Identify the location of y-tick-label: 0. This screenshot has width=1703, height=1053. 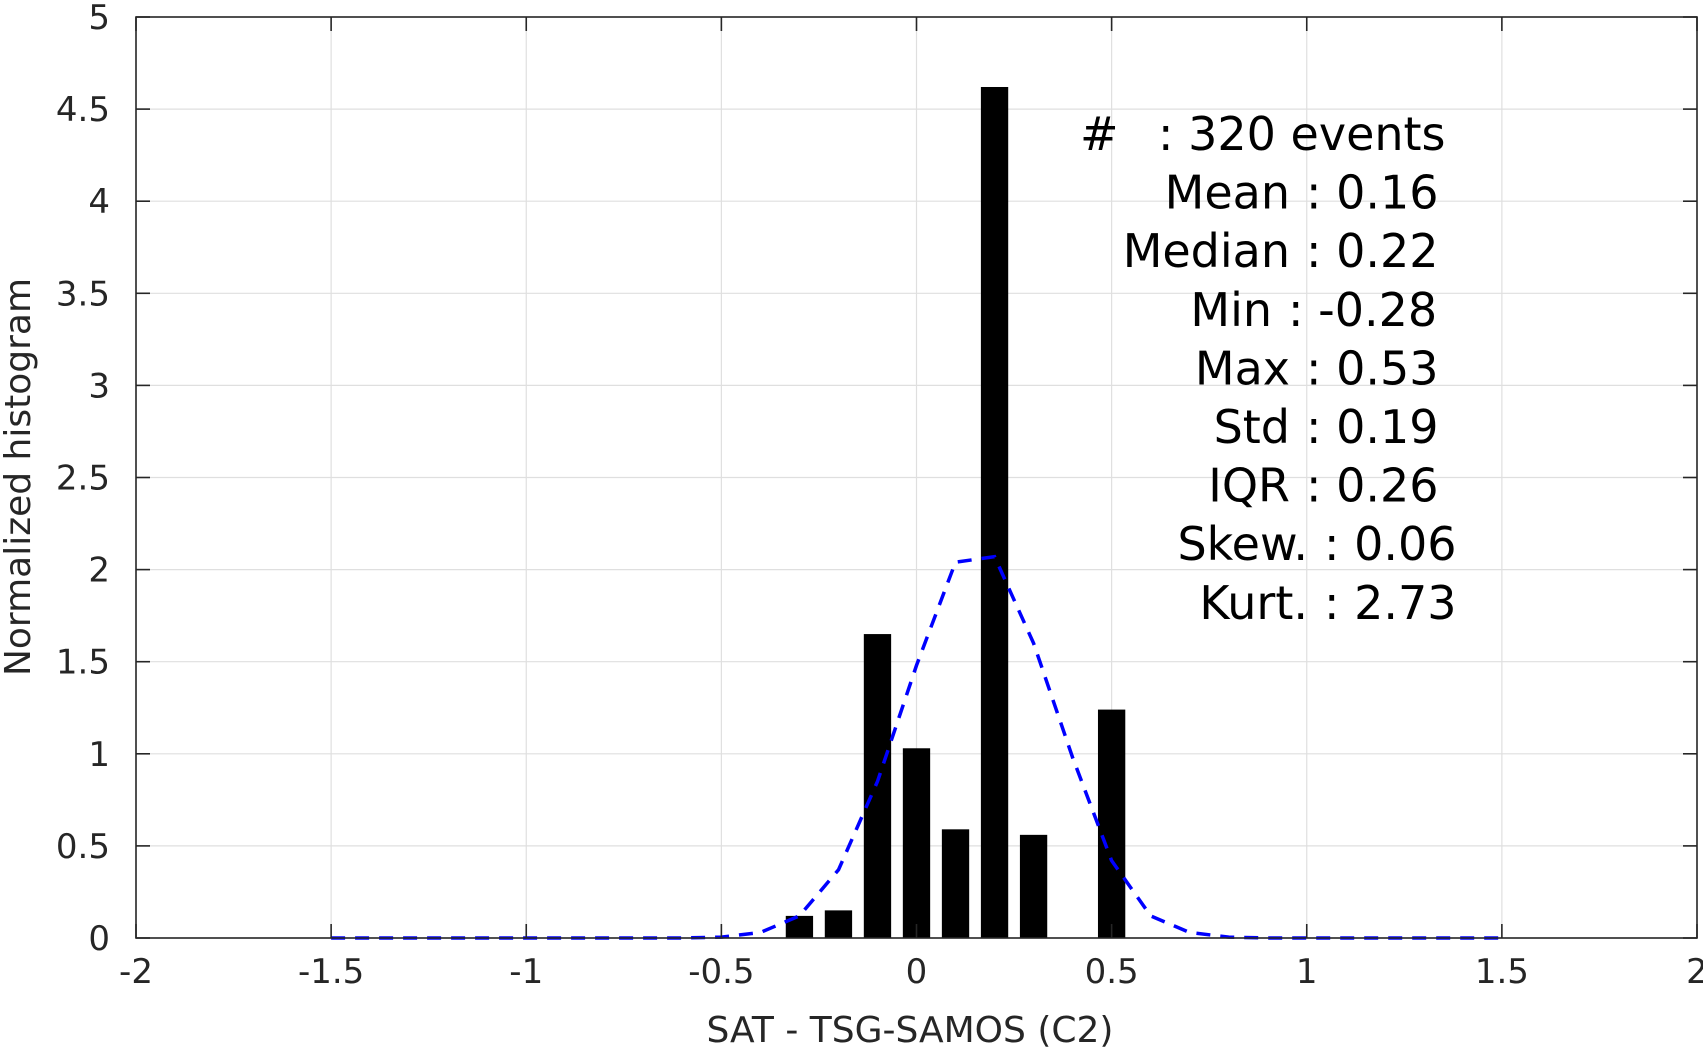
(99, 939).